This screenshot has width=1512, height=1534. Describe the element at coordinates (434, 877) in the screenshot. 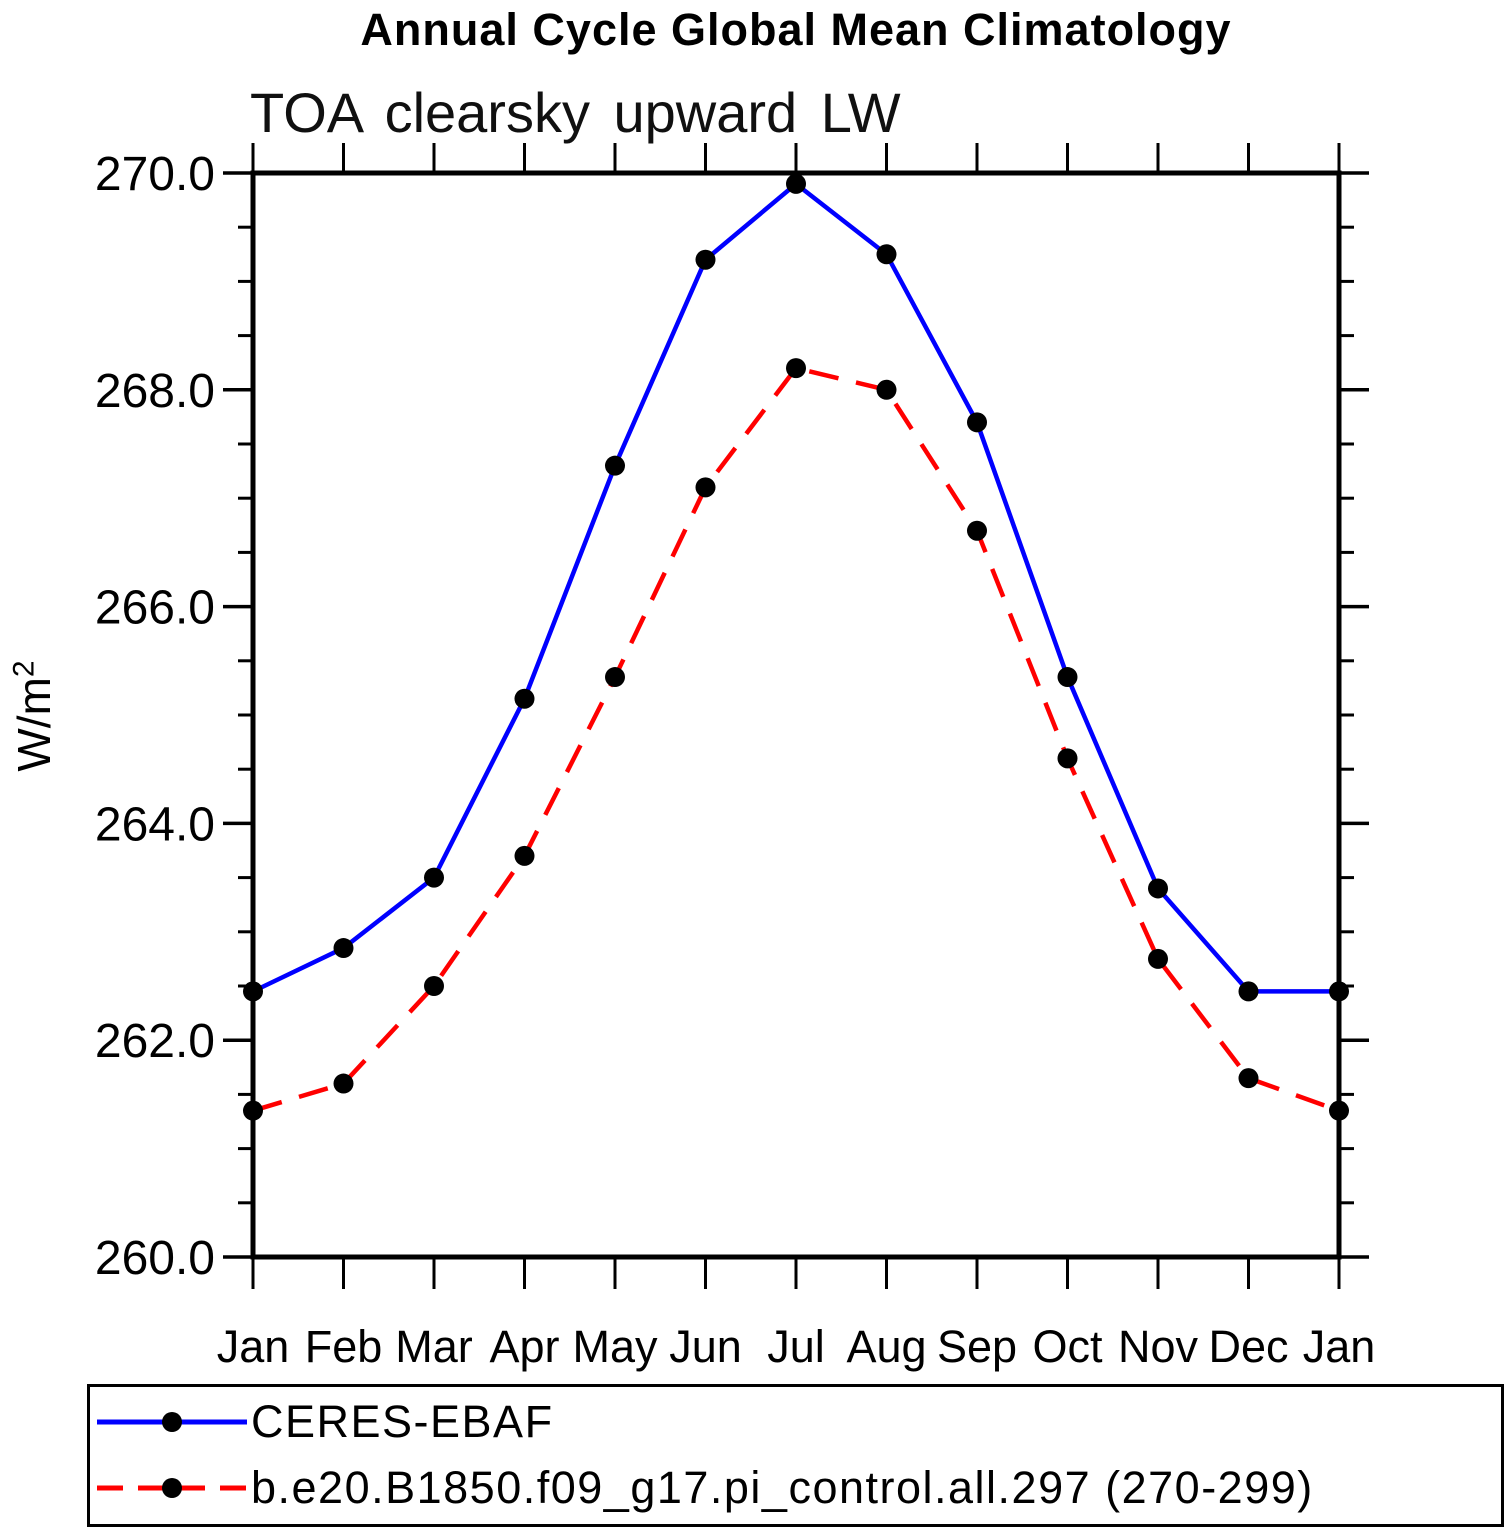

I see `data-point-s0-Mar` at that location.